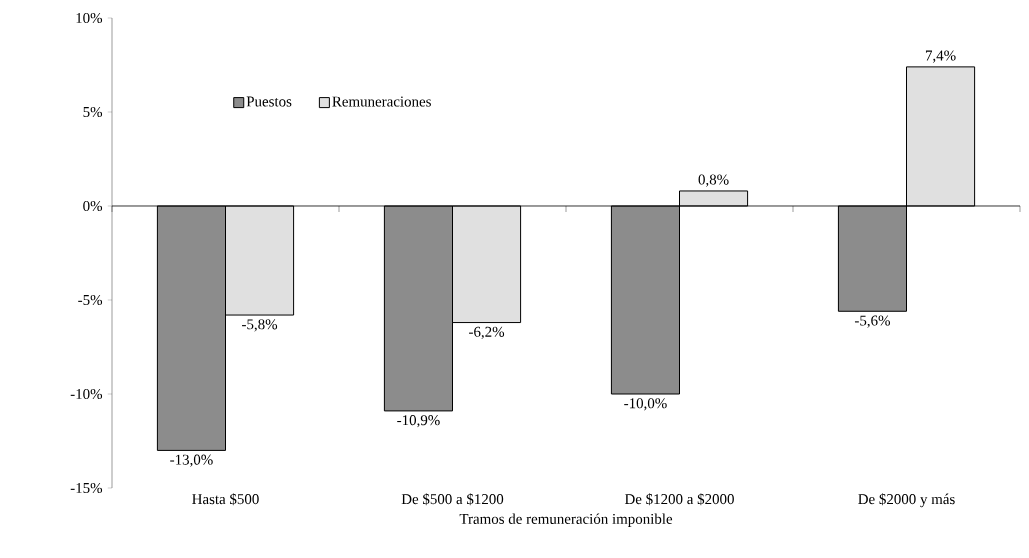  Describe the element at coordinates (487, 332) in the screenshot. I see `data-label: -6,2%` at that location.